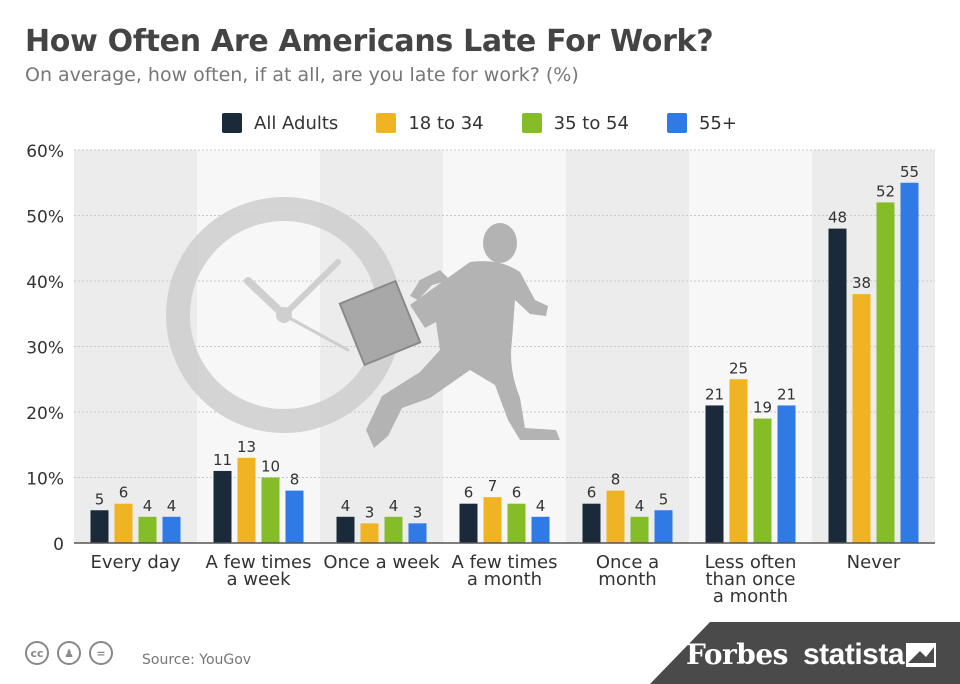  What do you see at coordinates (270, 467) in the screenshot?
I see `data-label: 10` at bounding box center [270, 467].